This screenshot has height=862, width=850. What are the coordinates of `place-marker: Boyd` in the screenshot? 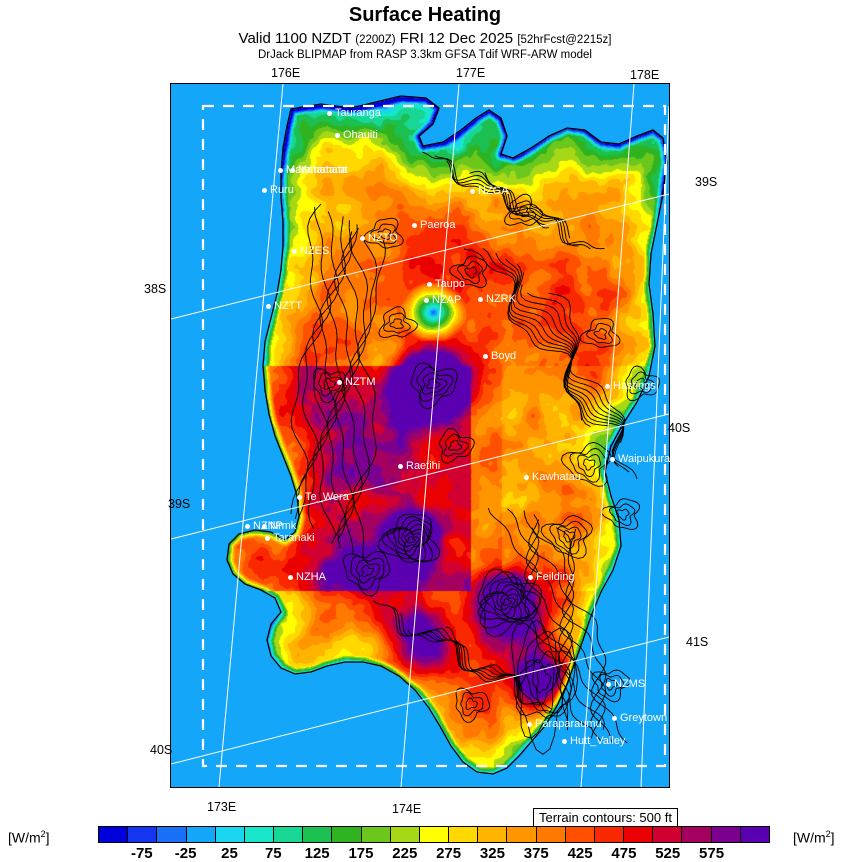 It's located at (499, 356).